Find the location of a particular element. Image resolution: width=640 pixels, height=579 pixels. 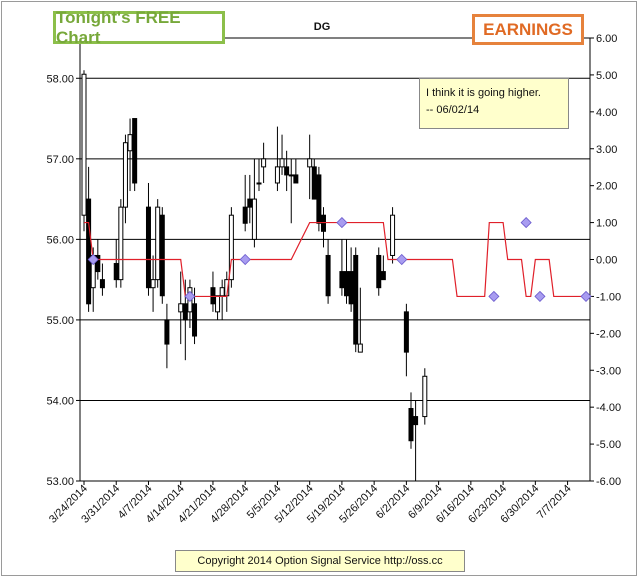

earnings-badge: EARNINGS is located at coordinates (528, 29).